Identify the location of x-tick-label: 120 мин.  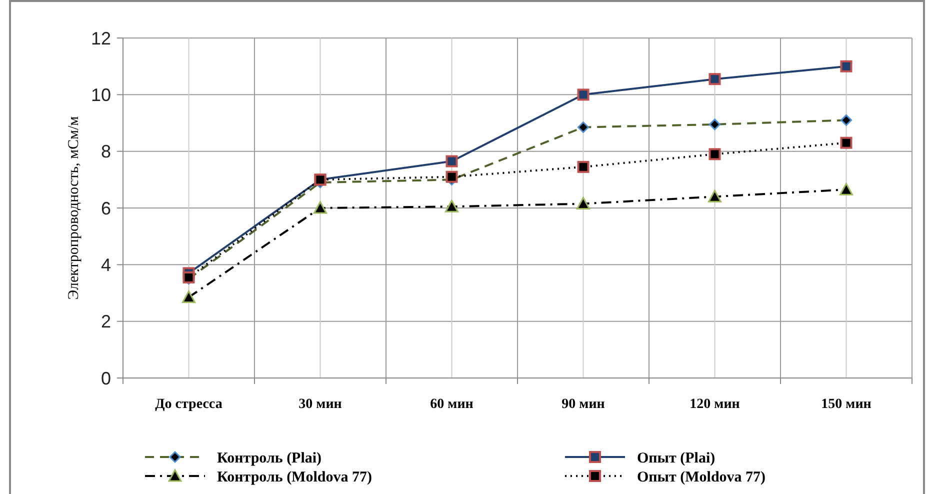
(715, 404).